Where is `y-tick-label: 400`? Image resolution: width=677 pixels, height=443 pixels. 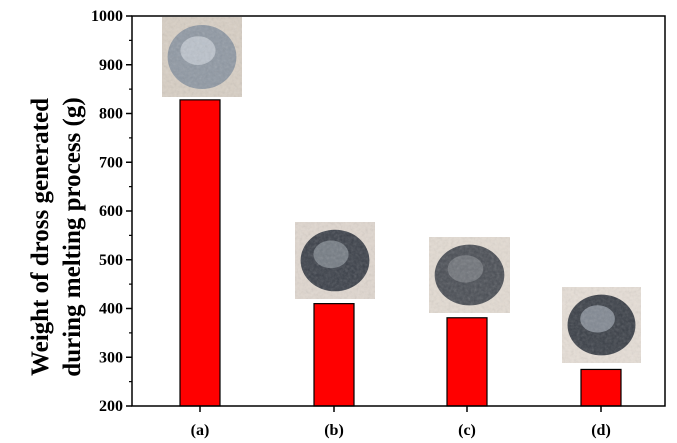
y-tick-label: 400 is located at coordinates (111, 309).